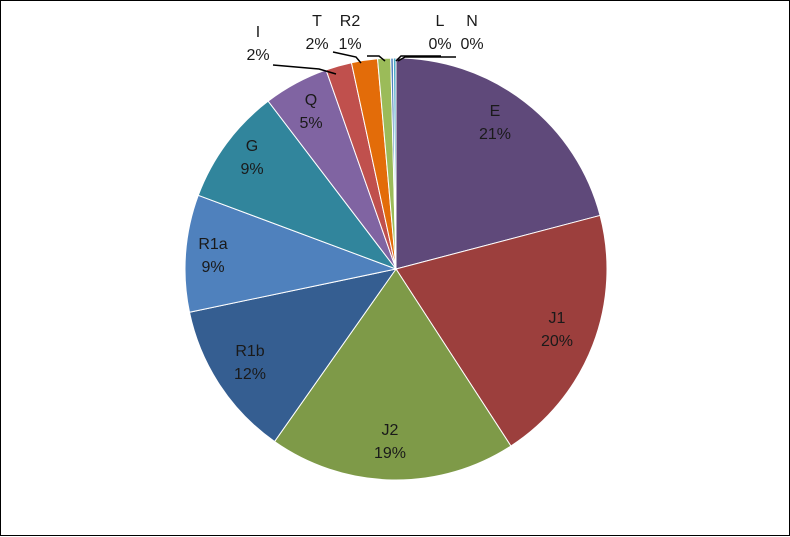 Image resolution: width=790 pixels, height=537 pixels. What do you see at coordinates (297, 185) in the screenshot?
I see `pie-slice-g` at bounding box center [297, 185].